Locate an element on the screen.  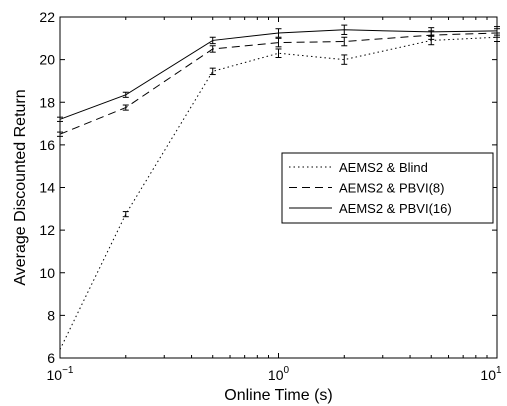
y-tick-label: 10 is located at coordinates (47, 273).